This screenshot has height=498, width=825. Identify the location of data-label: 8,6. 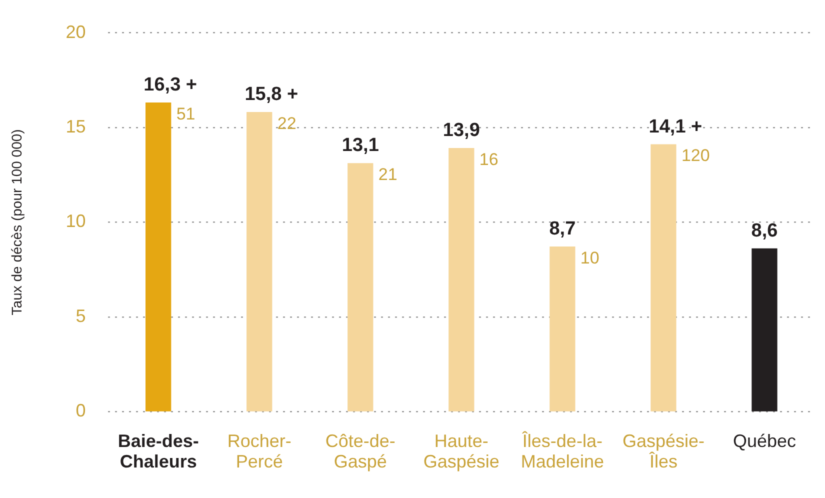
(764, 231).